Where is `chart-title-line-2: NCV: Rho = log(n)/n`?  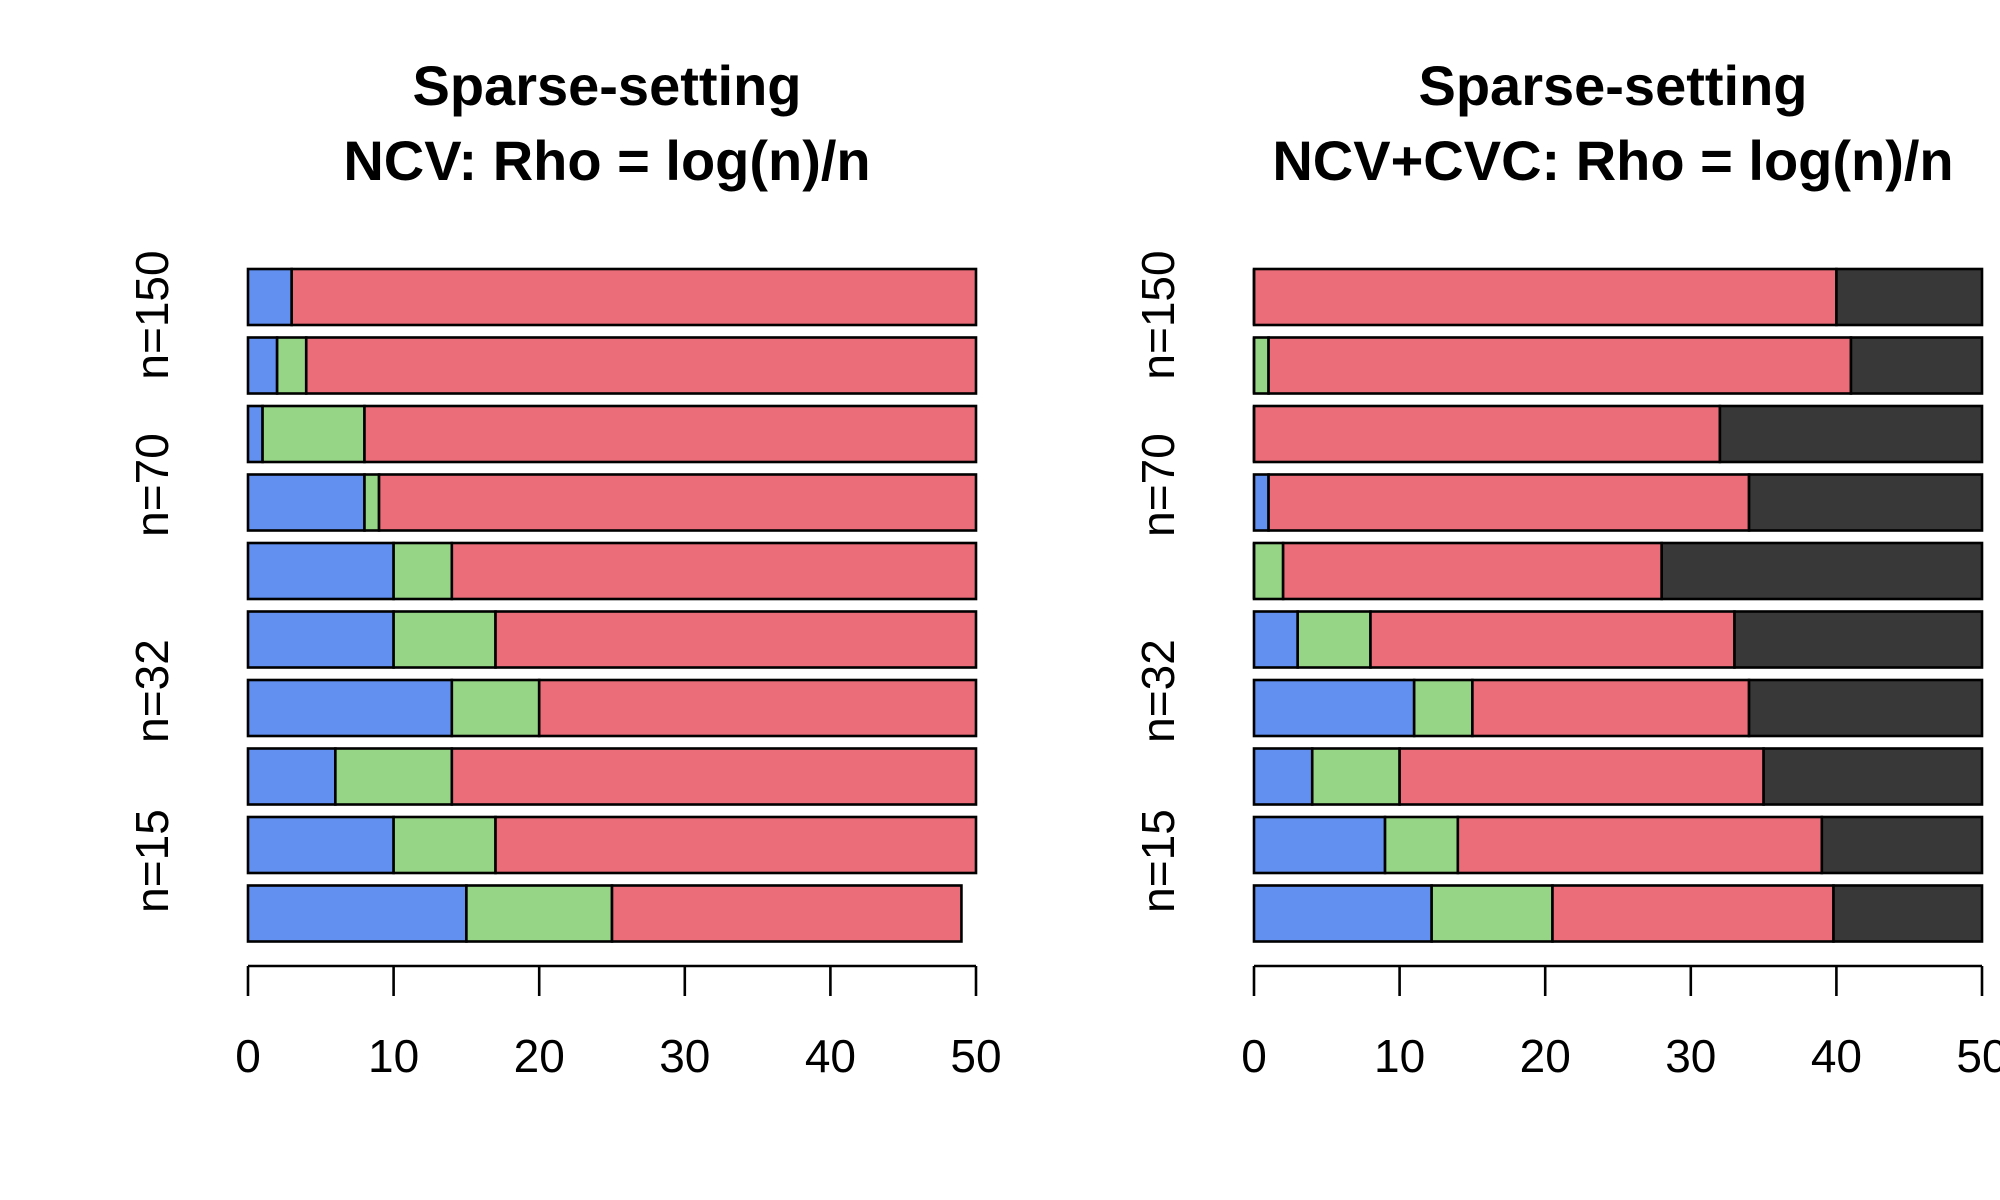 chart-title-line-2: NCV: Rho = log(n)/n is located at coordinates (606, 160).